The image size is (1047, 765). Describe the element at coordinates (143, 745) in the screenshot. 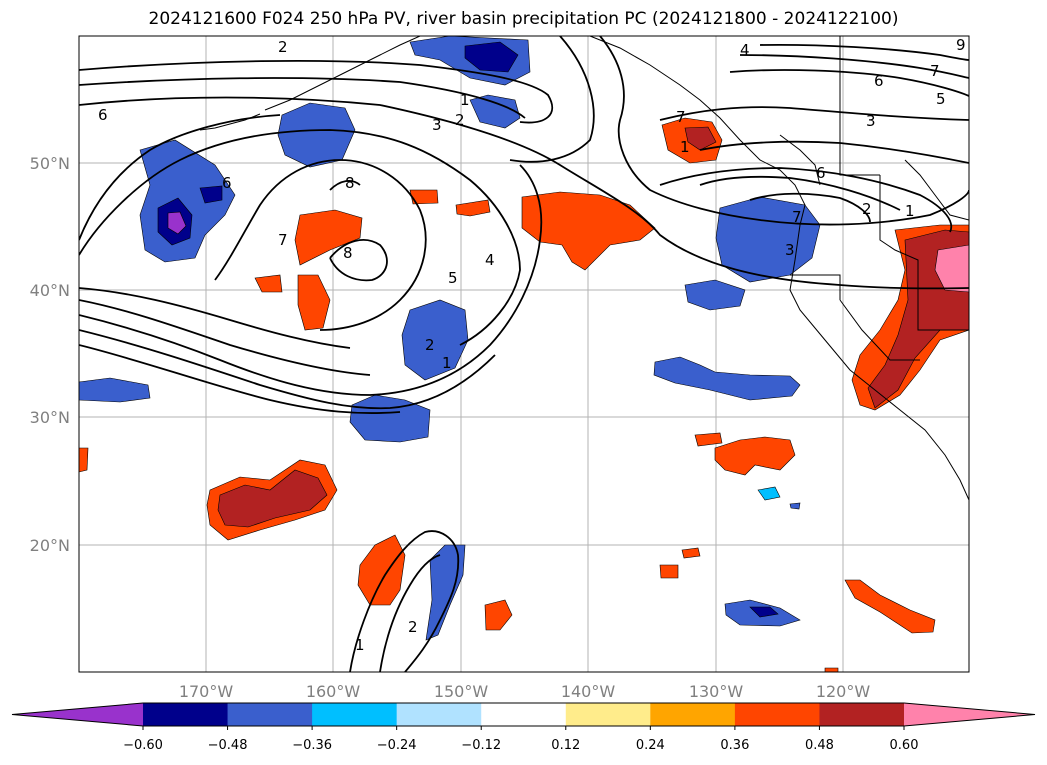

I see `colorbar-tick-label: −0.60` at that location.